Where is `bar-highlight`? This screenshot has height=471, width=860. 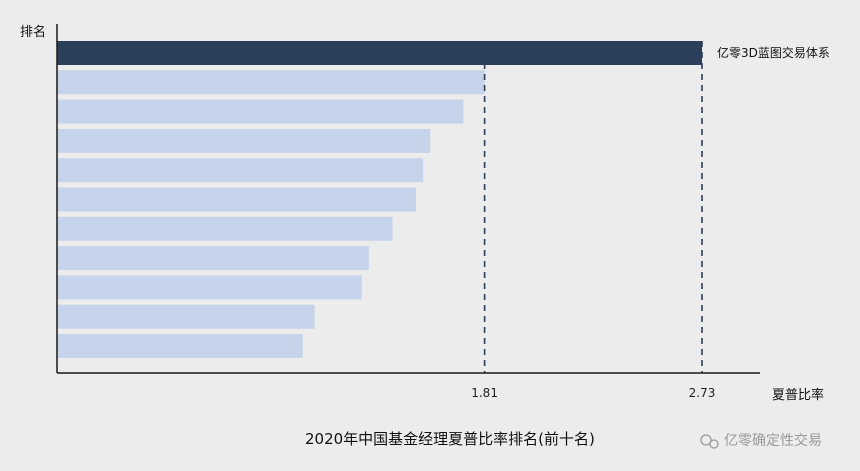
bar-highlight is located at coordinates (379, 53).